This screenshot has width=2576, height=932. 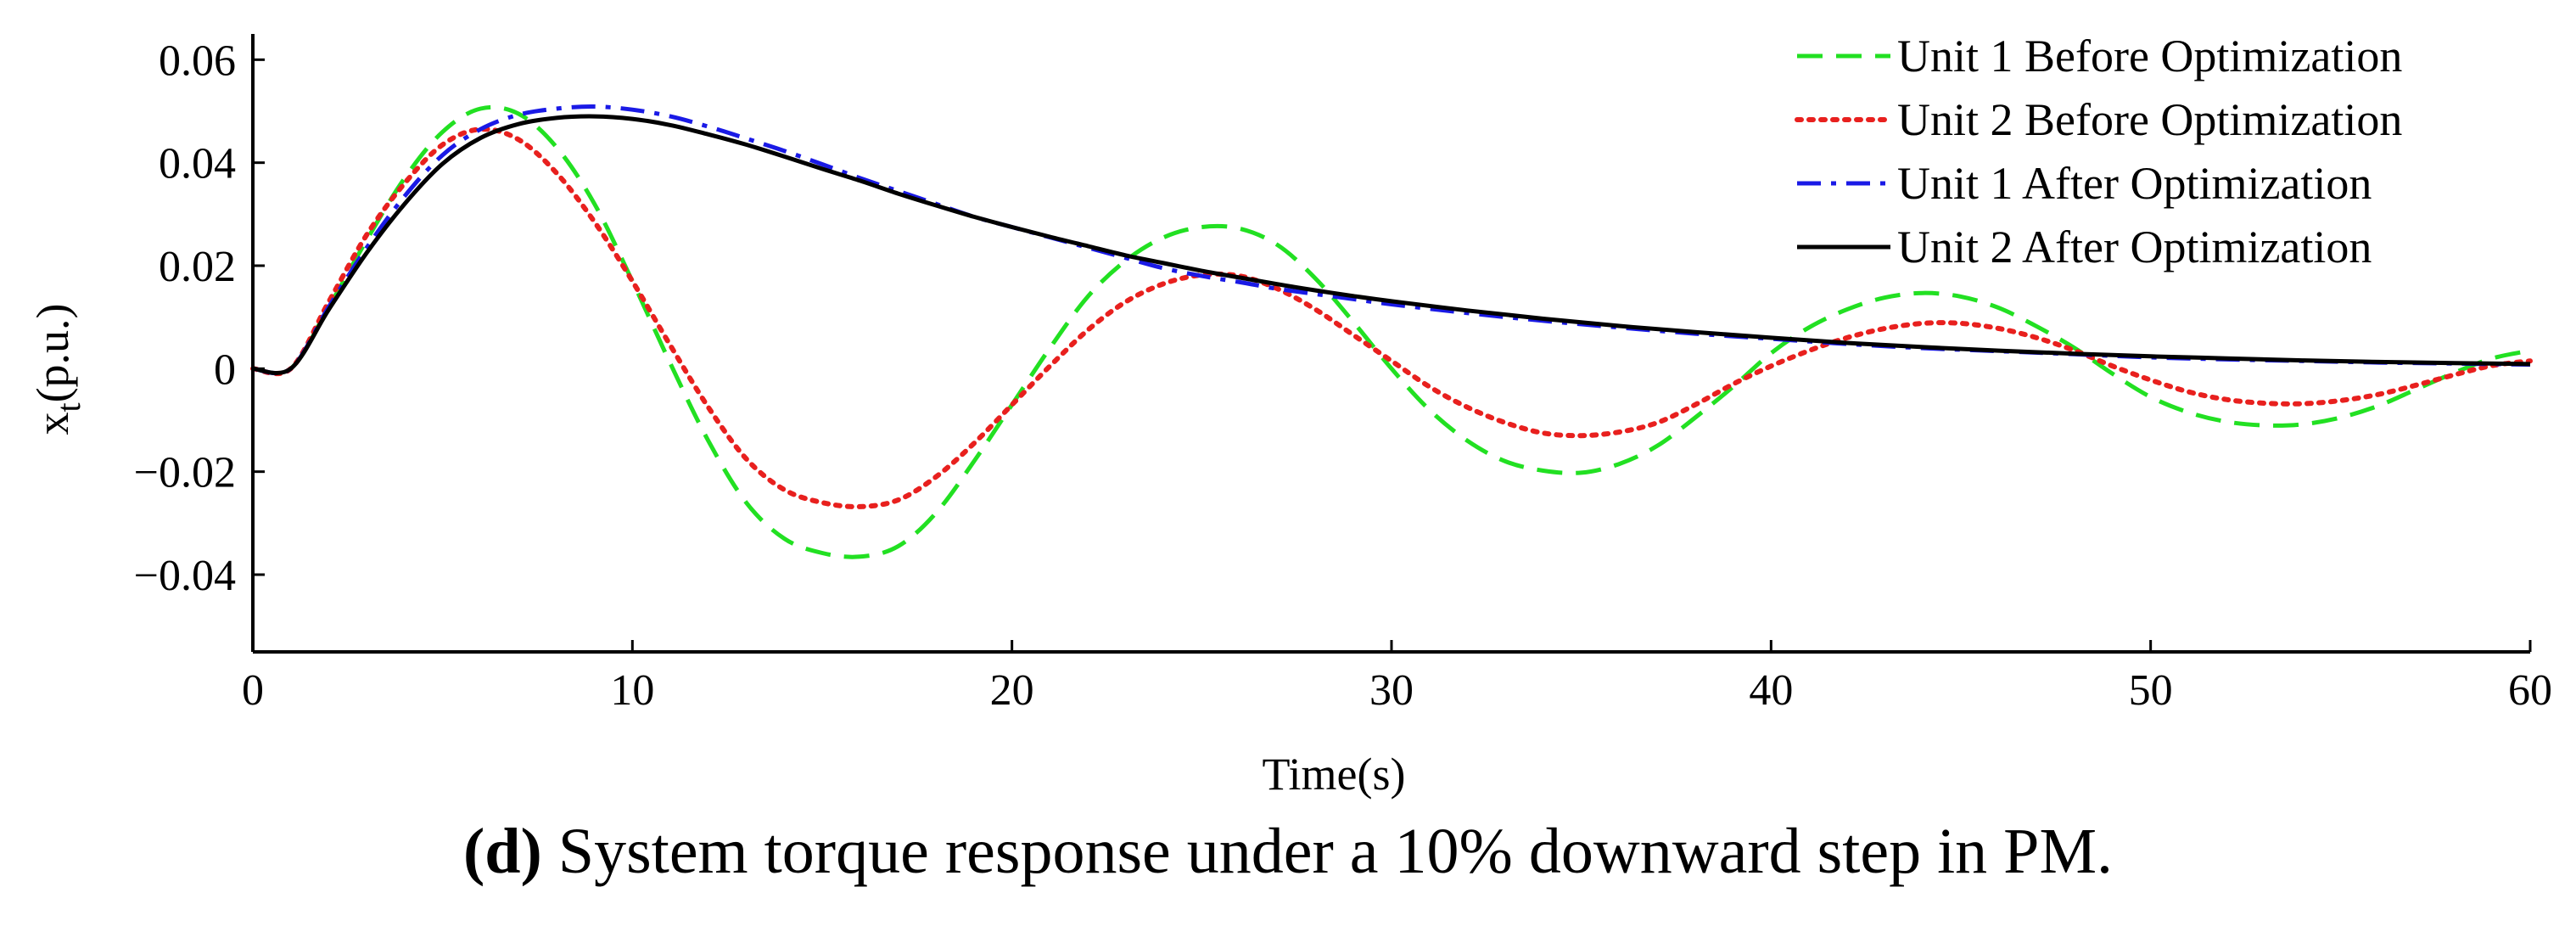 I want to click on x-tick-label: 50, so click(x=2151, y=690).